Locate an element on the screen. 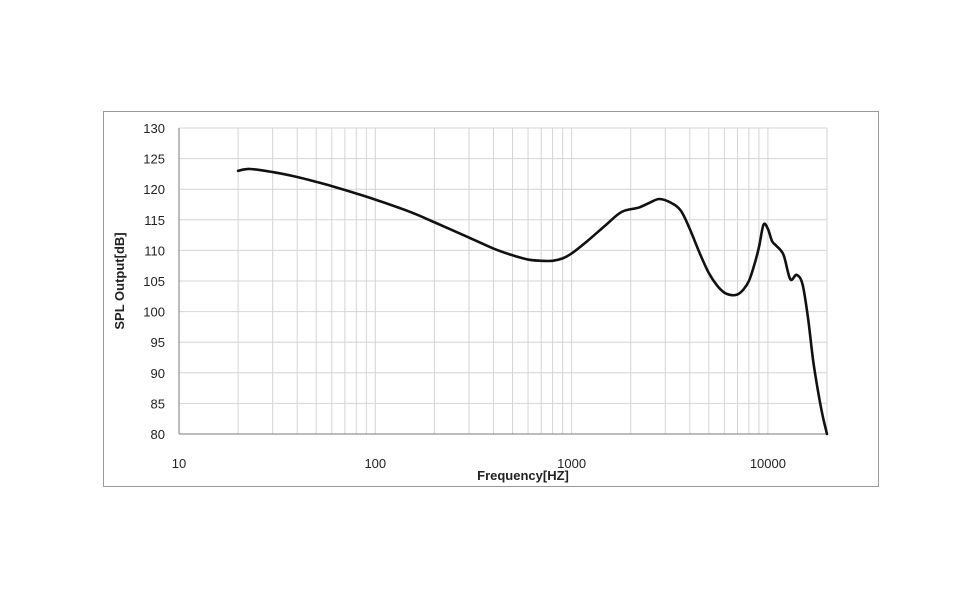 The image size is (976, 613). y-tick-label: 110 is located at coordinates (154, 250).